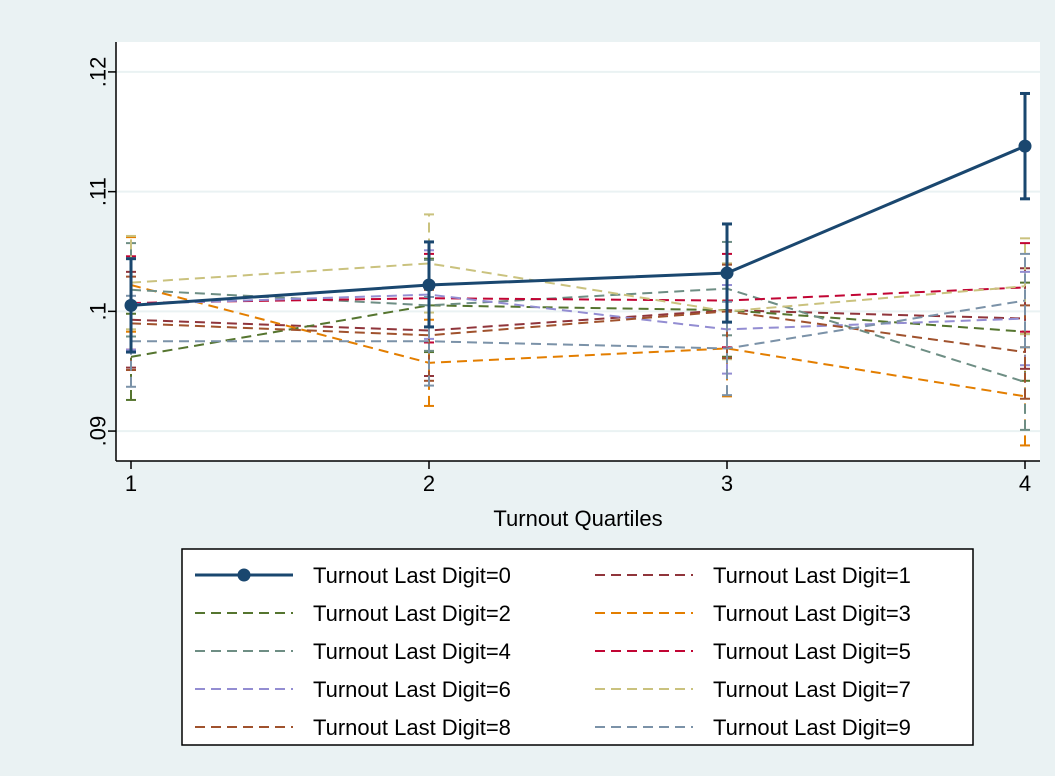 The height and width of the screenshot is (776, 1055). Describe the element at coordinates (98, 72) in the screenshot. I see `y-tick-label: .12` at that location.